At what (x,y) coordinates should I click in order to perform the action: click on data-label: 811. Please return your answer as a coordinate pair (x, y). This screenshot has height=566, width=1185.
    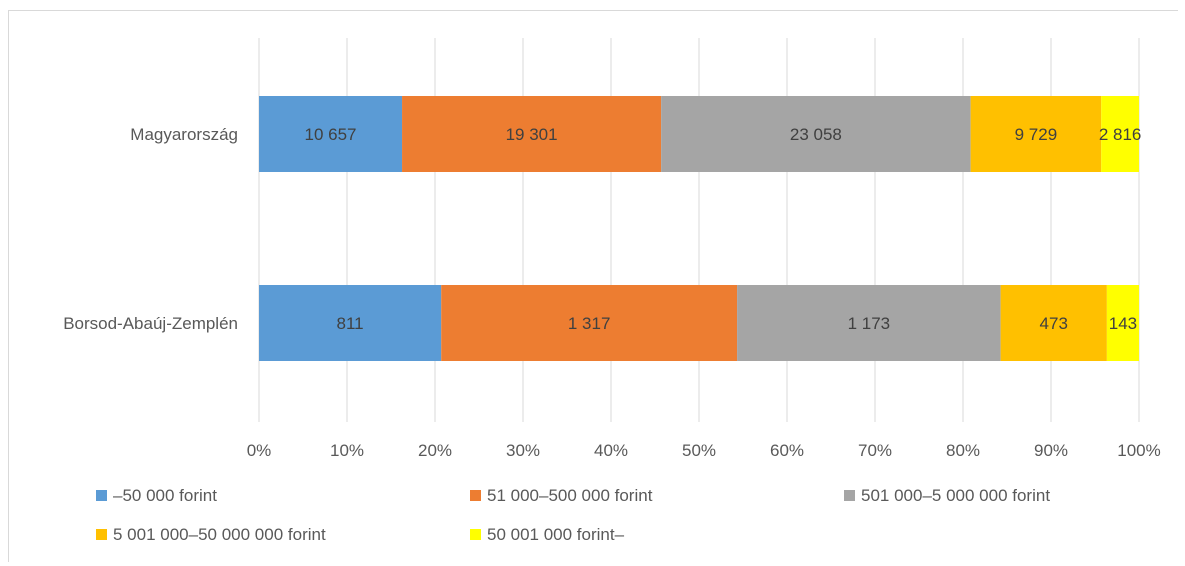
    Looking at the image, I should click on (350, 323).